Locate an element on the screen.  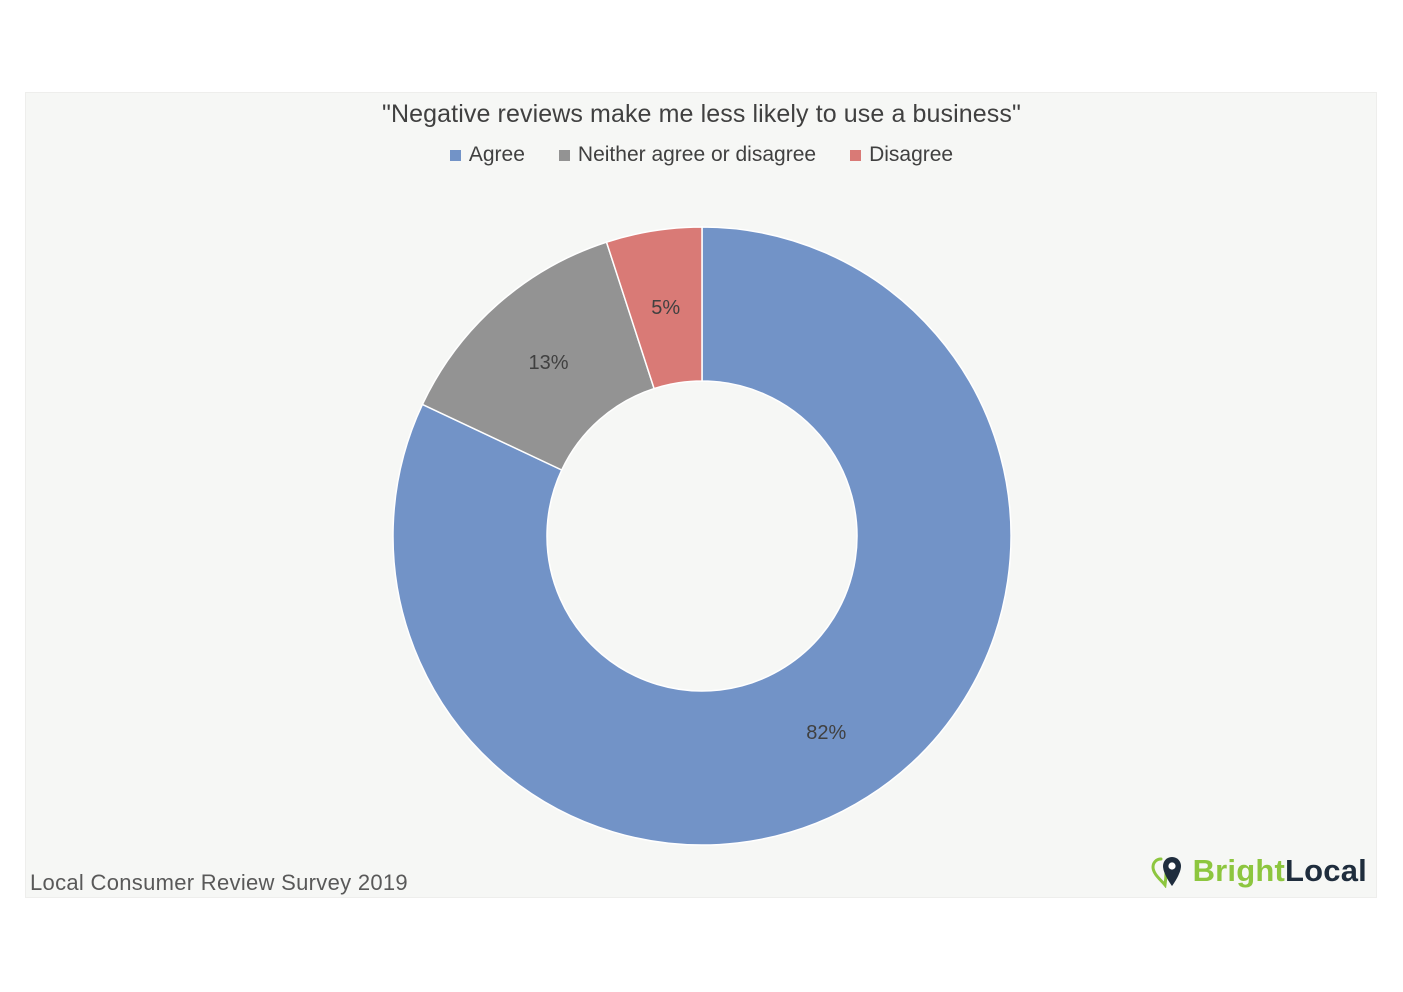
brand-name-local: Local is located at coordinates (1326, 870).